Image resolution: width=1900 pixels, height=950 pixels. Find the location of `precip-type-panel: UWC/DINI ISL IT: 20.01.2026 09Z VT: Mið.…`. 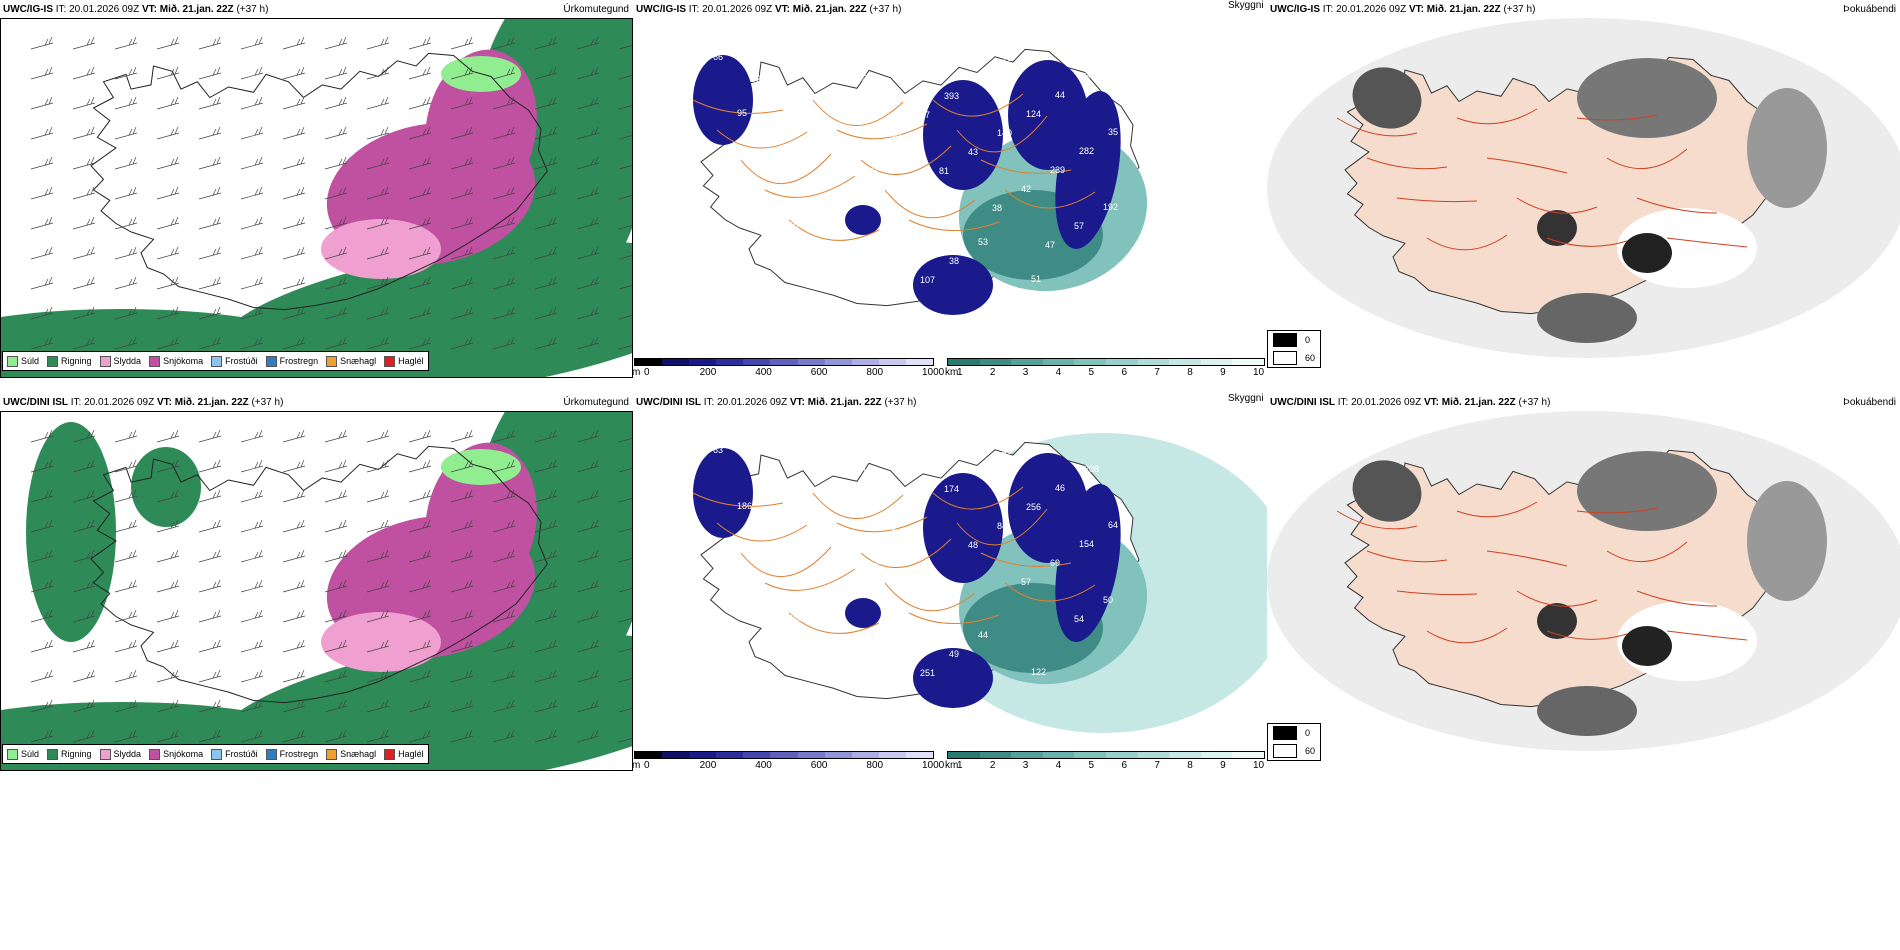

precip-type-panel: UWC/DINI ISL IT: 20.01.2026 09Z VT: Mið.… is located at coordinates (316, 583).